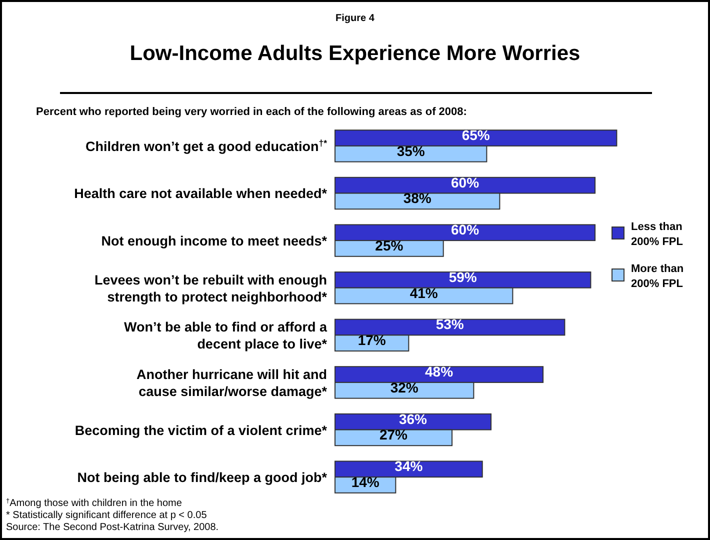 This screenshot has height=540, width=710. What do you see at coordinates (232, 382) in the screenshot?
I see `y-tick-label: Another hurricane will hit and cause similar/worse damage*` at bounding box center [232, 382].